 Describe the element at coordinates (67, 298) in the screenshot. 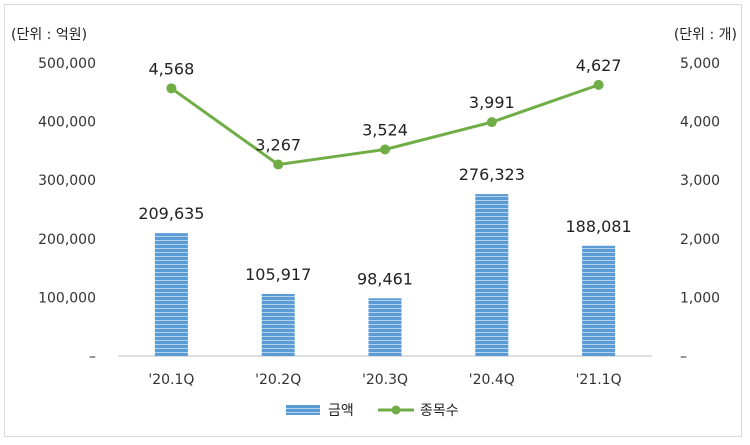

I see `left-tick-label: 100,000` at that location.